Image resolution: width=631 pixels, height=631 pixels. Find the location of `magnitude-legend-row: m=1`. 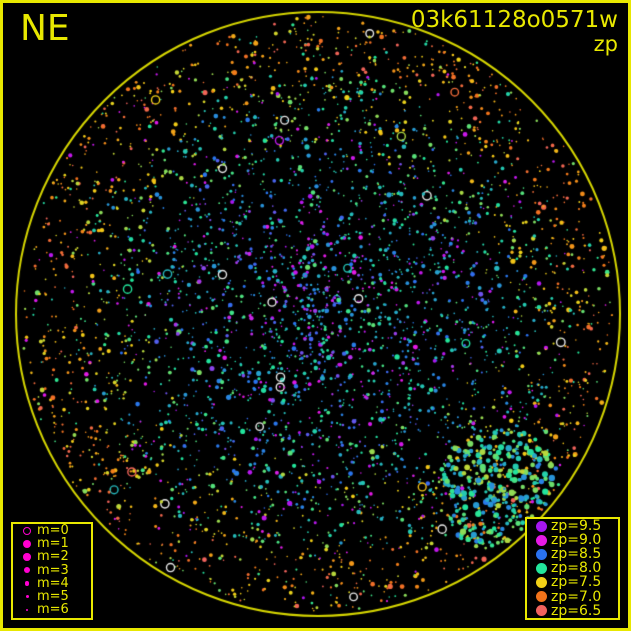

magnitude-legend-row: m=1 is located at coordinates (52, 543).